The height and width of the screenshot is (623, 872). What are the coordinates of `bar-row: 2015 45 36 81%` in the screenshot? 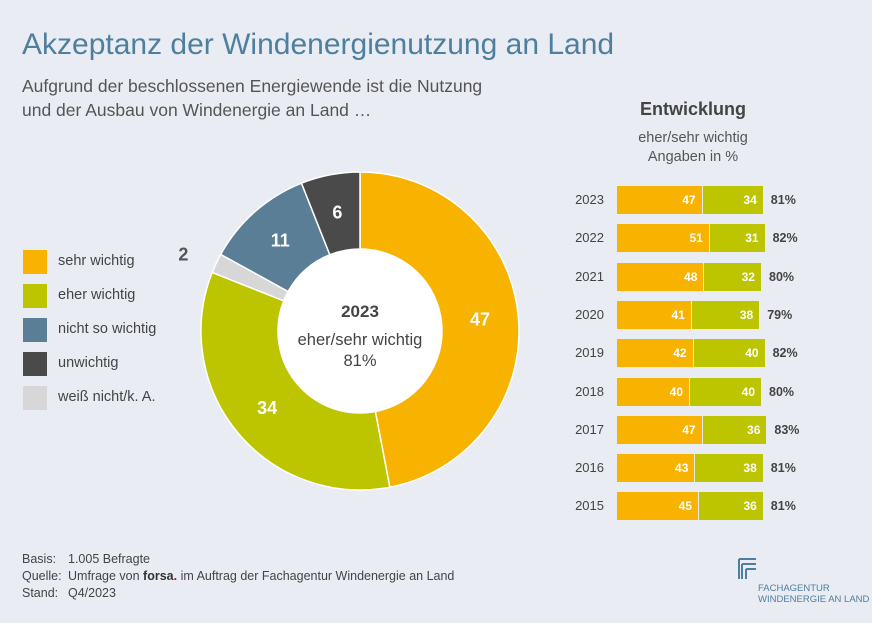 It's located at (695, 506).